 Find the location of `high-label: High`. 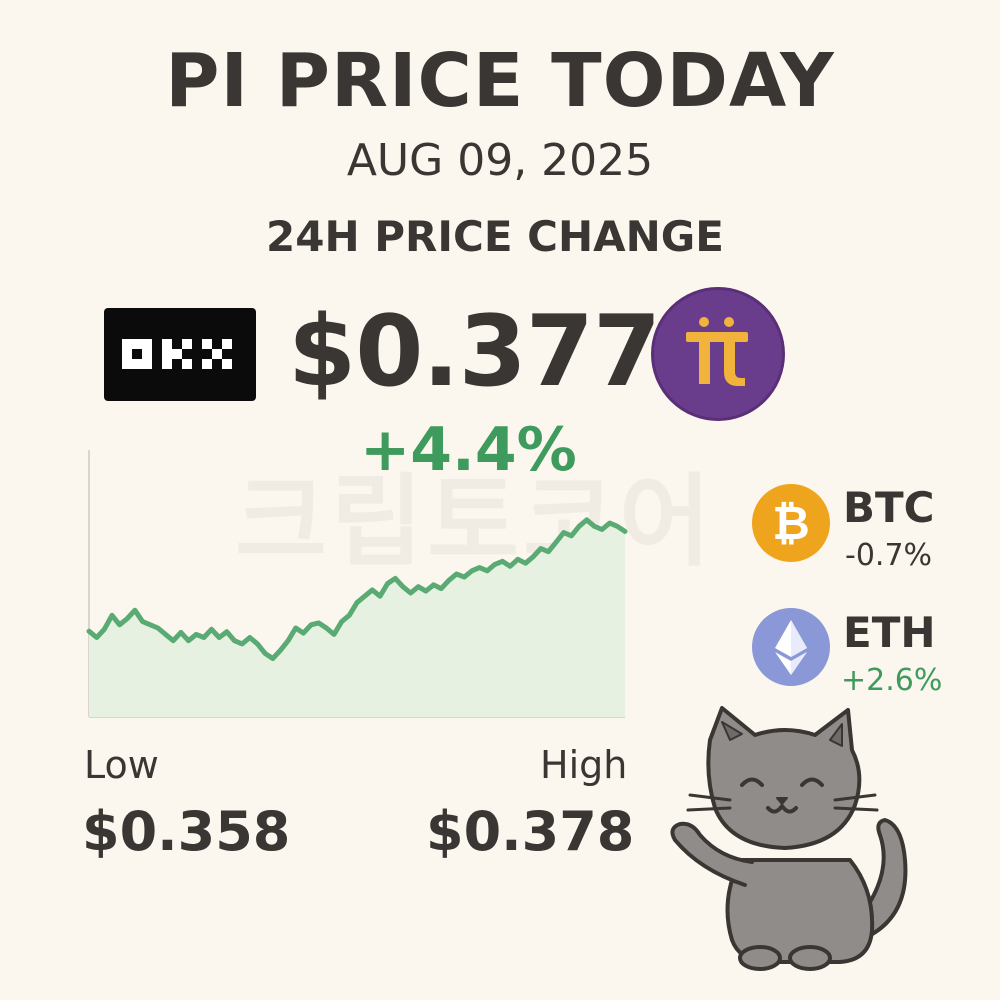

high-label: High is located at coordinates (584, 765).